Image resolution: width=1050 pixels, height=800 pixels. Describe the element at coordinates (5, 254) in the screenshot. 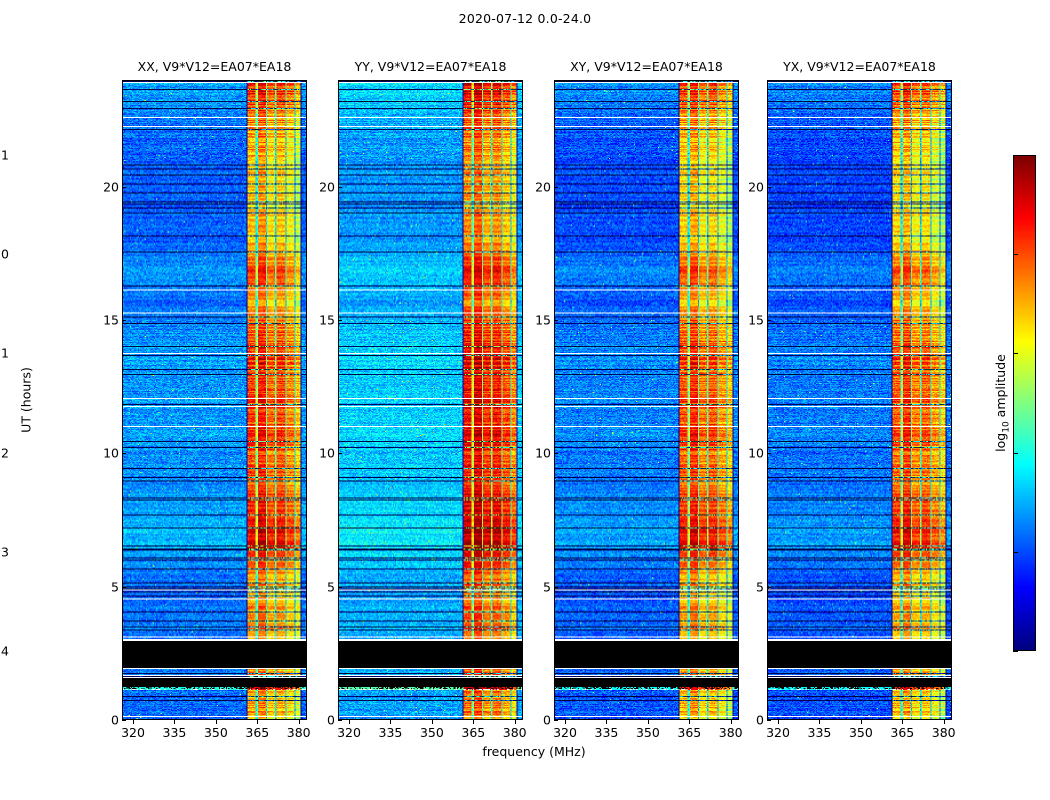

I see `colorbar-tick-label: 0` at that location.